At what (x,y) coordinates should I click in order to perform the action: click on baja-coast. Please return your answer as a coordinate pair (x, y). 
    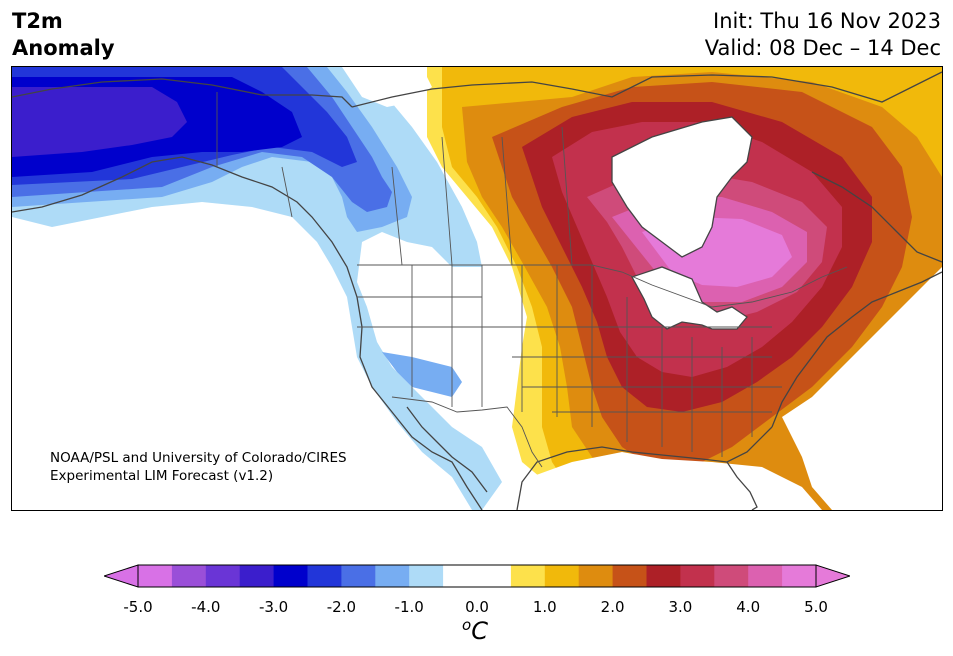
    Looking at the image, I should click on (447, 449).